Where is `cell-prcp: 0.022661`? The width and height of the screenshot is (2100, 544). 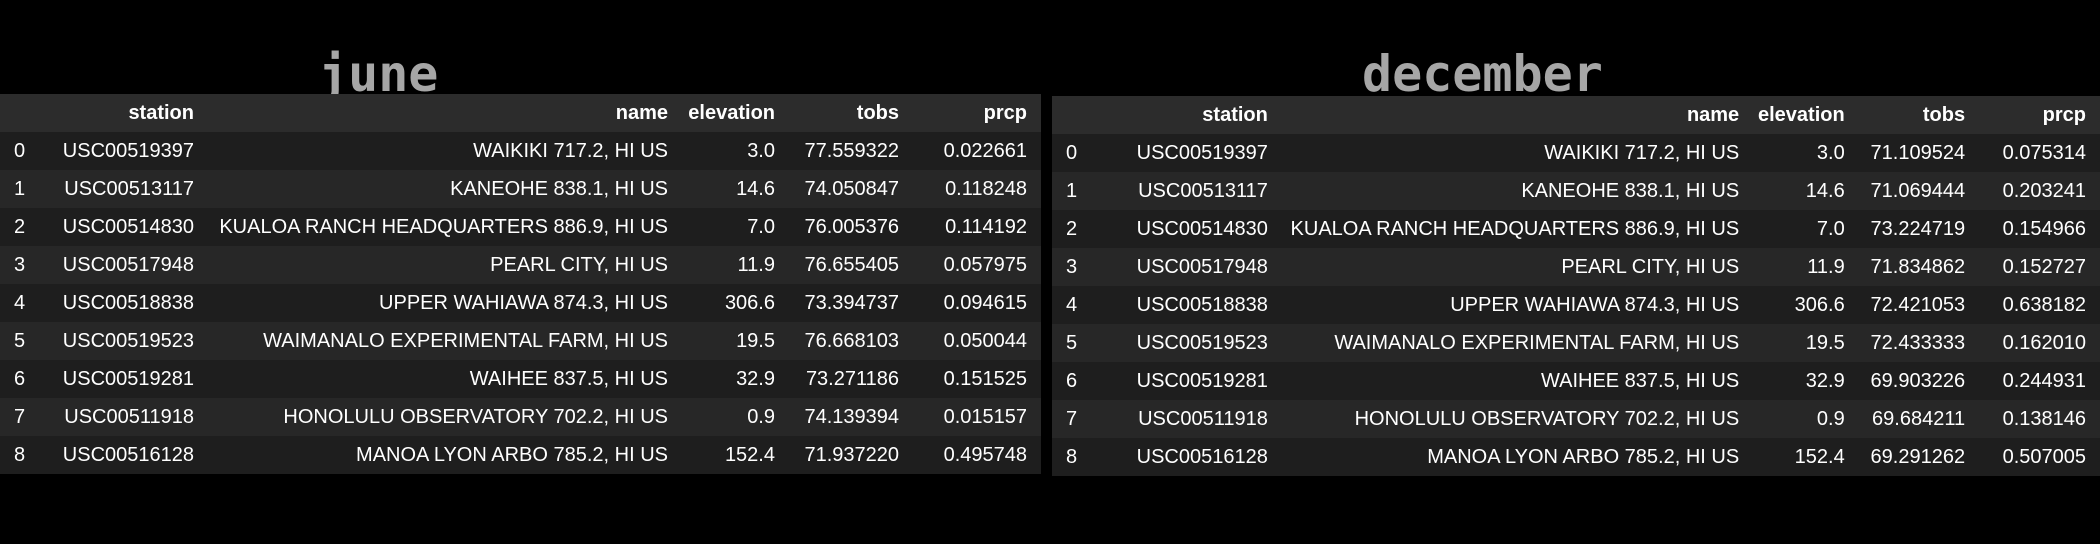 cell-prcp: 0.022661 is located at coordinates (977, 151).